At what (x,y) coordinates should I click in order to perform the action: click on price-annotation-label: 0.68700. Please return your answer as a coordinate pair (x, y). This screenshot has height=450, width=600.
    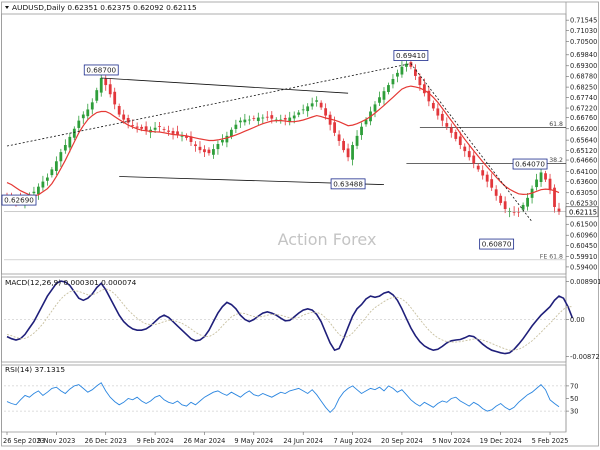
    Looking at the image, I should click on (101, 70).